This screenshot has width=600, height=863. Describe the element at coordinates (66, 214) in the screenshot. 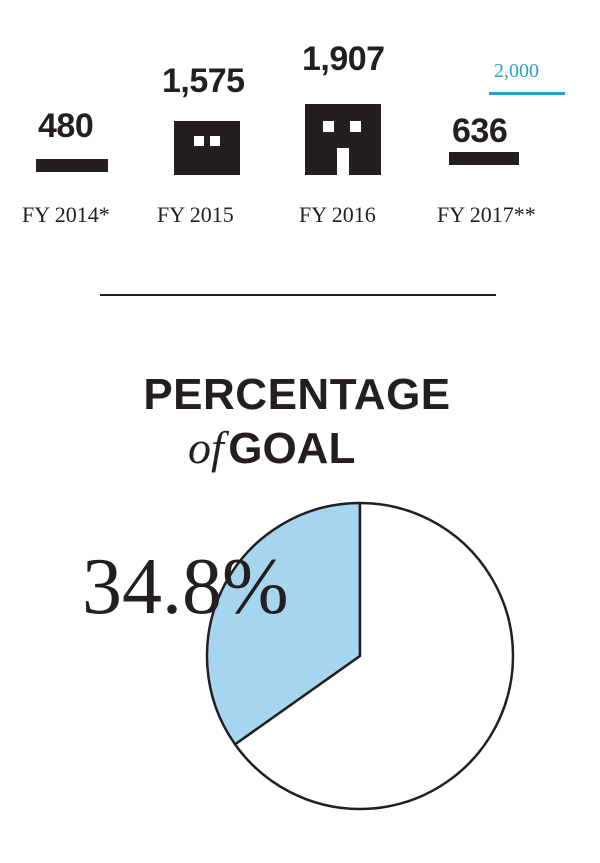

I see `category-label-fy2014: FY 2014*` at that location.